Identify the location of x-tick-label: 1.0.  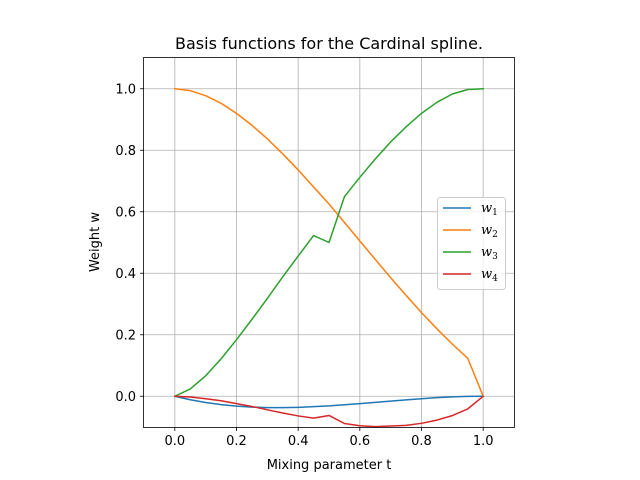
(483, 441).